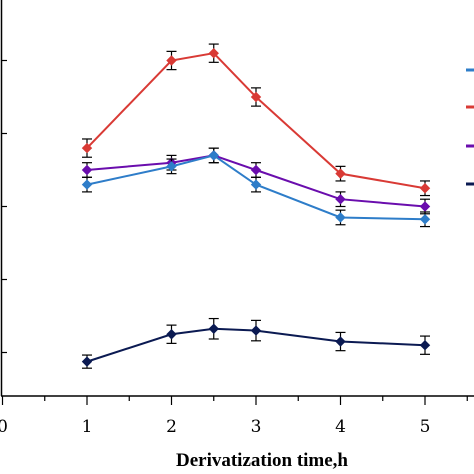  Describe the element at coordinates (87, 427) in the screenshot. I see `x-tick-label: 1` at that location.